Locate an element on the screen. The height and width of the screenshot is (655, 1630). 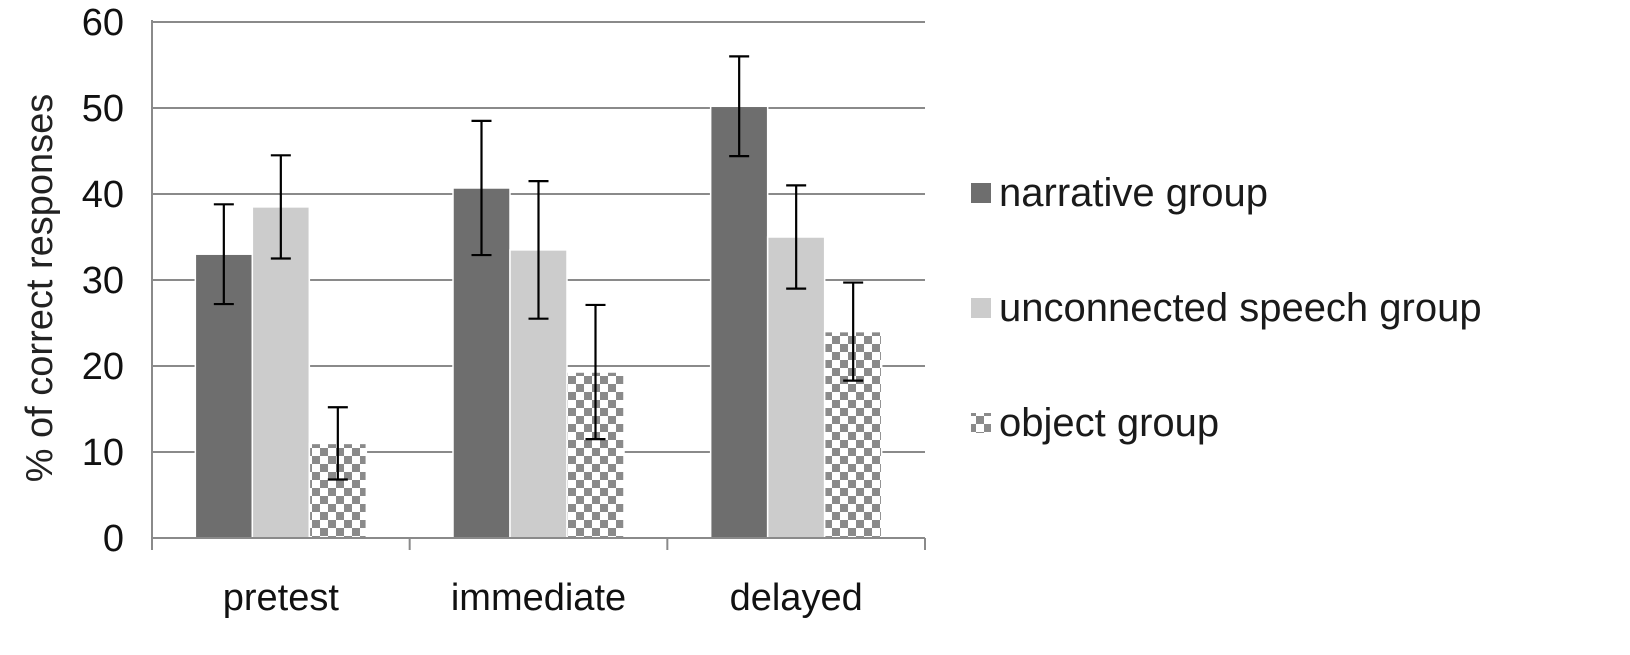
y-axis-label: % of correct responses is located at coordinates (40, 288).